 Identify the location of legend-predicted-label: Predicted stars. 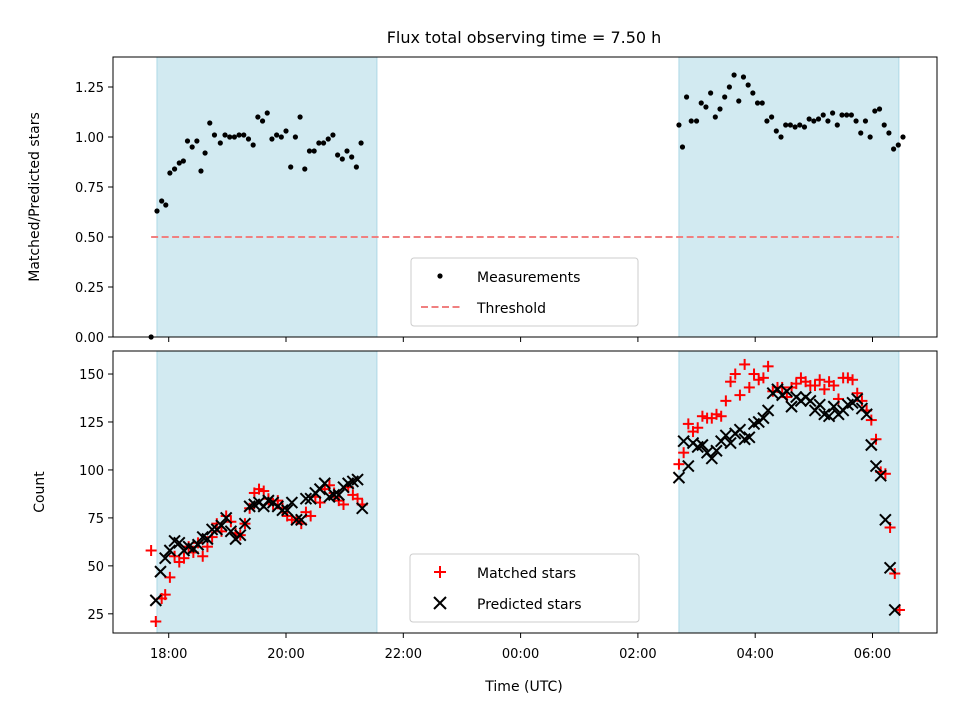
(529, 605).